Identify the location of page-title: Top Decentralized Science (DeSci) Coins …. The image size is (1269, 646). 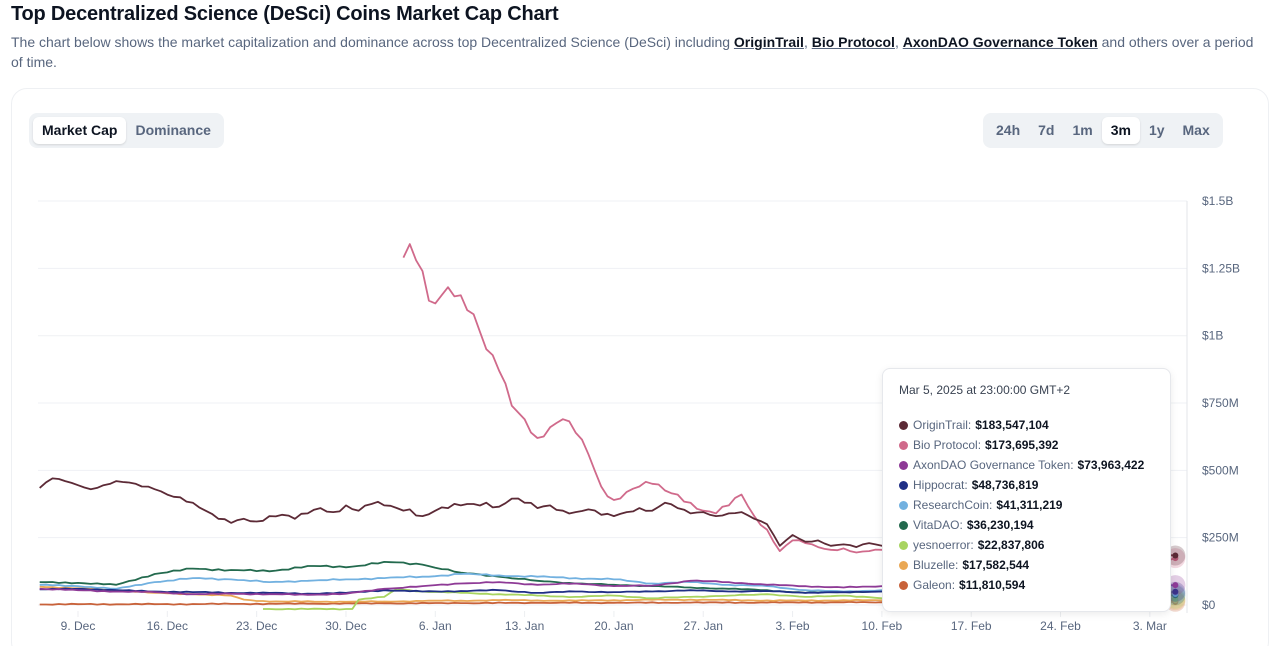
(285, 14).